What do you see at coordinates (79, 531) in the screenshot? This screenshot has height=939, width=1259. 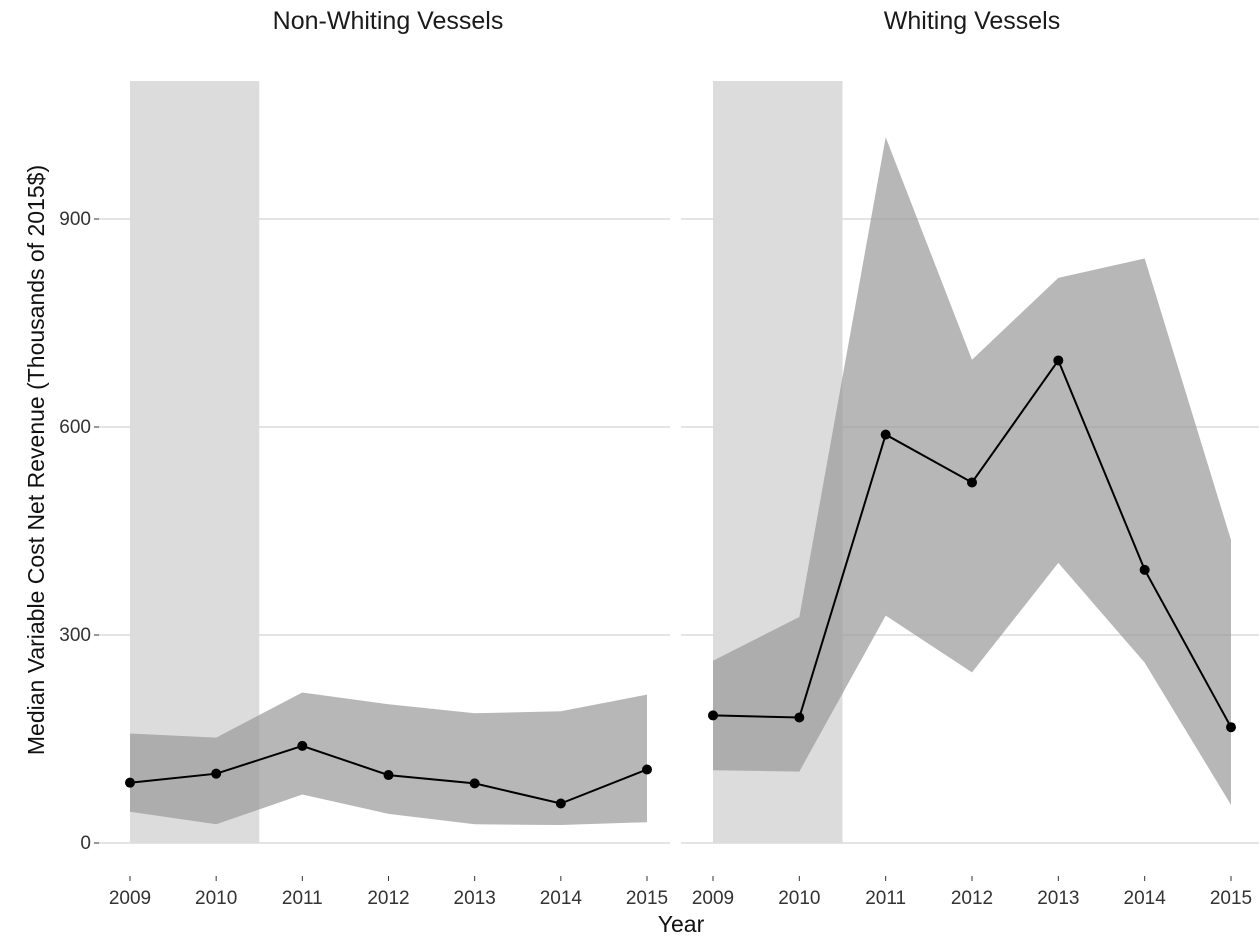 I see `y-axis: 0 300 600 900` at bounding box center [79, 531].